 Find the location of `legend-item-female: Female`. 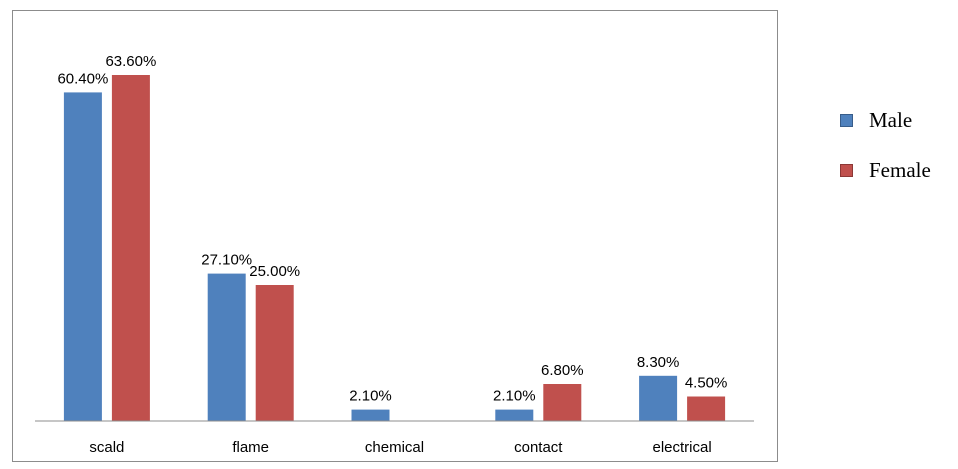

legend-item-female: Female is located at coordinates (885, 170).